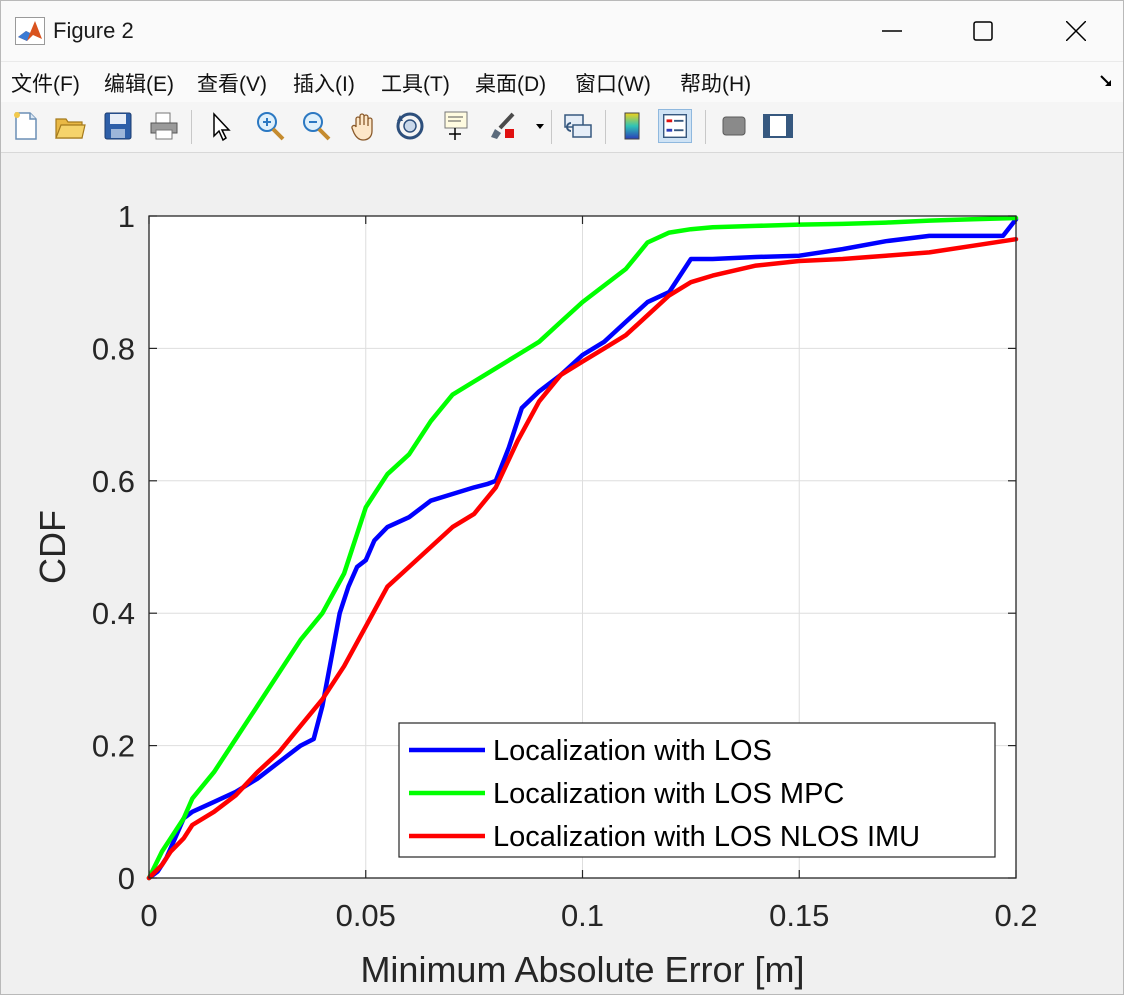 The image size is (1124, 995). I want to click on menu-insert: 插入(I), so click(324, 84).